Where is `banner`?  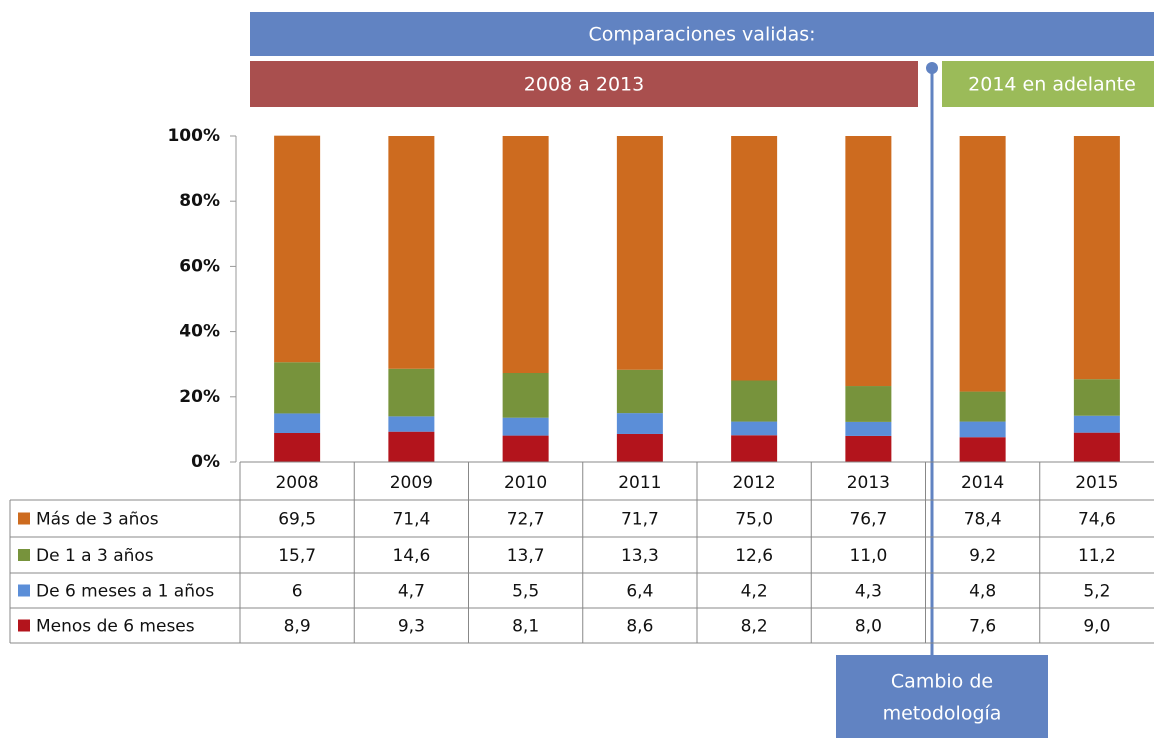
banner is located at coordinates (702, 34).